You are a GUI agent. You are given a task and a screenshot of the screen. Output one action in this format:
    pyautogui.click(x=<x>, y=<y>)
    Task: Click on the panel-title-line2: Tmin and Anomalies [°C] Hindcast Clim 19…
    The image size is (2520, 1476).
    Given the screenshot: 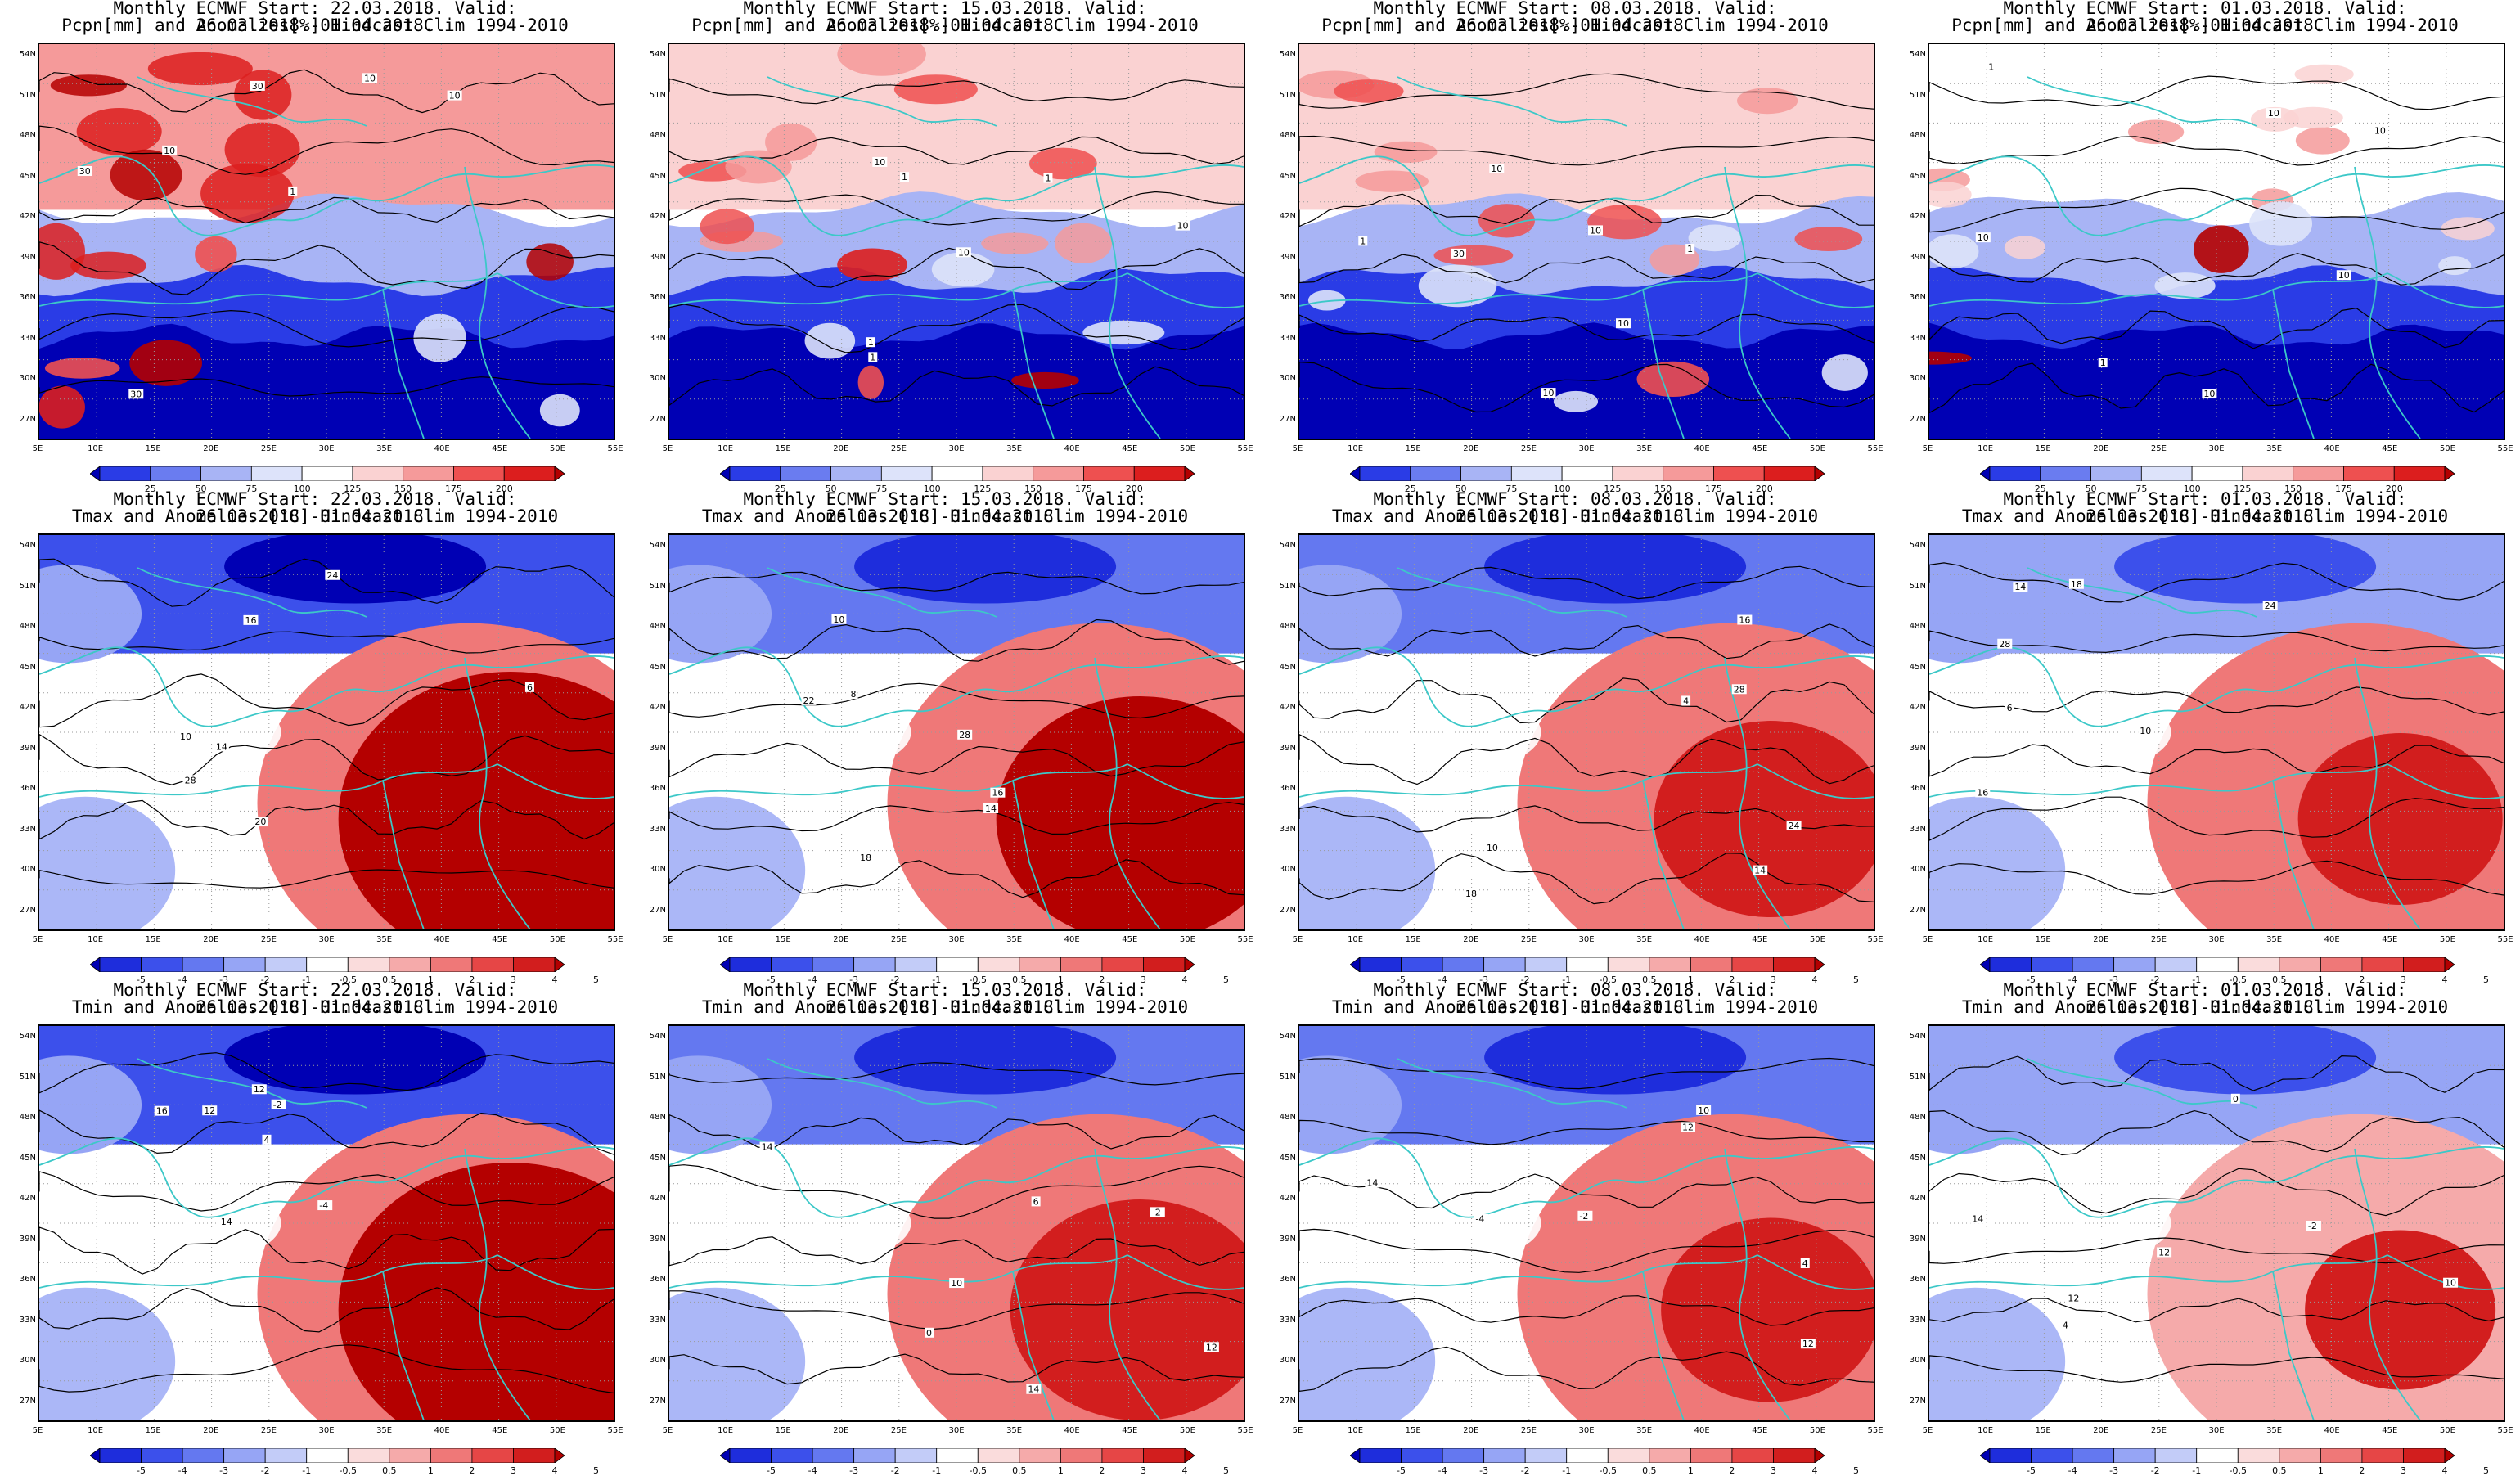 What is the action you would take?
    pyautogui.click(x=315, y=1007)
    